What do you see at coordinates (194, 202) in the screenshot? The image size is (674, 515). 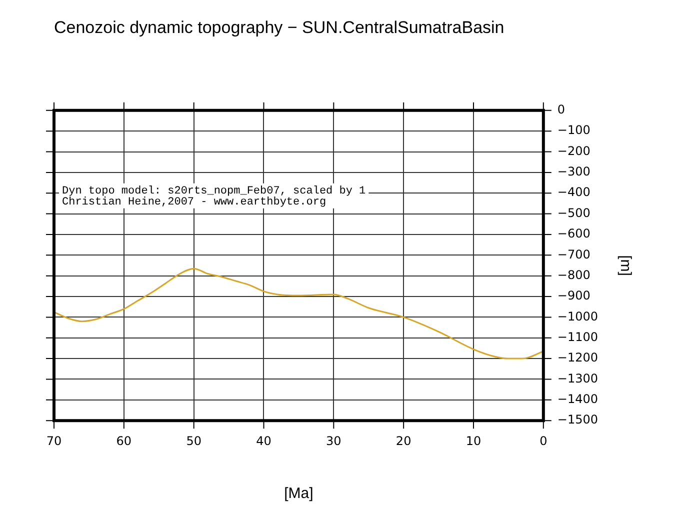 I see `annotation: Christian Heine,2007 - www.earthbyte.org` at bounding box center [194, 202].